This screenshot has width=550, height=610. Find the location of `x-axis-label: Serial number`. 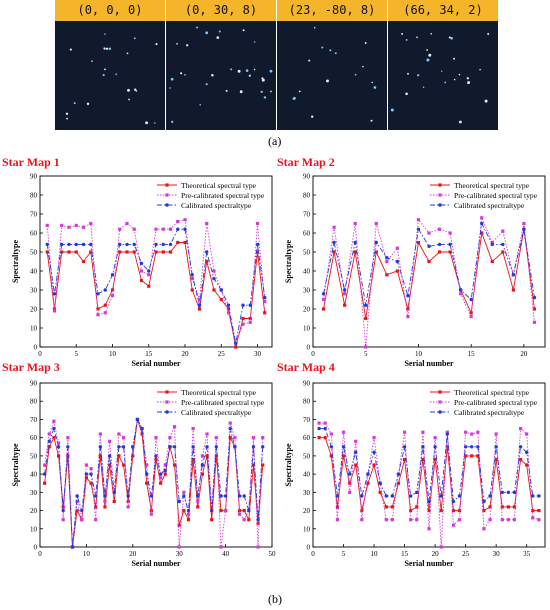

x-axis-label: Serial number is located at coordinates (429, 563).